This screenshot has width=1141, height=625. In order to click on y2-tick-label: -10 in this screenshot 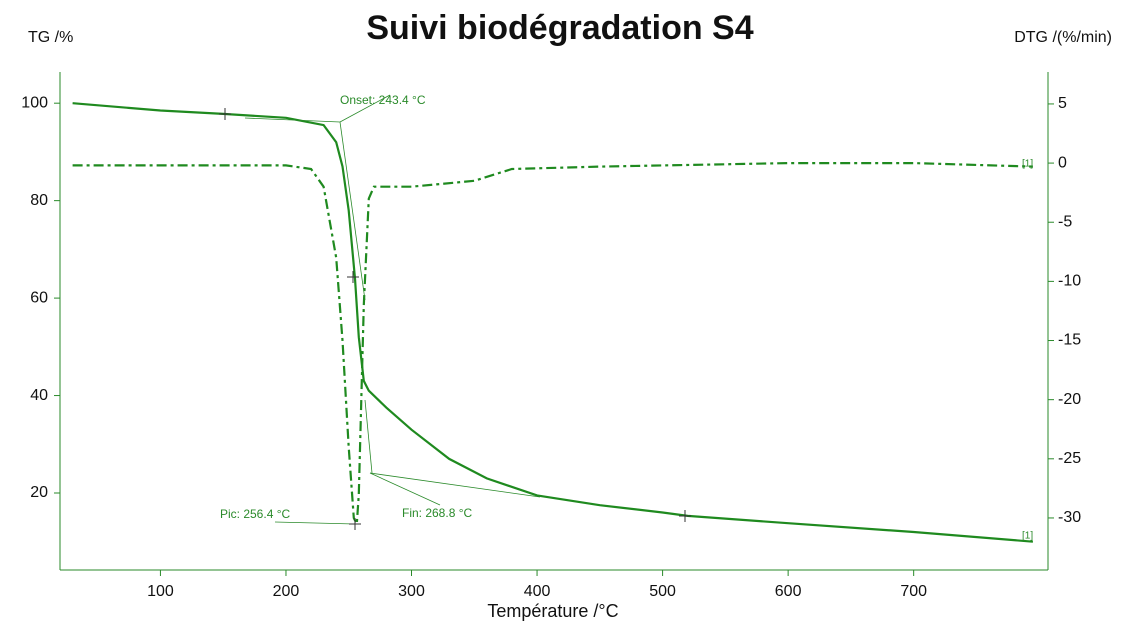, I will do `click(1069, 281)`.